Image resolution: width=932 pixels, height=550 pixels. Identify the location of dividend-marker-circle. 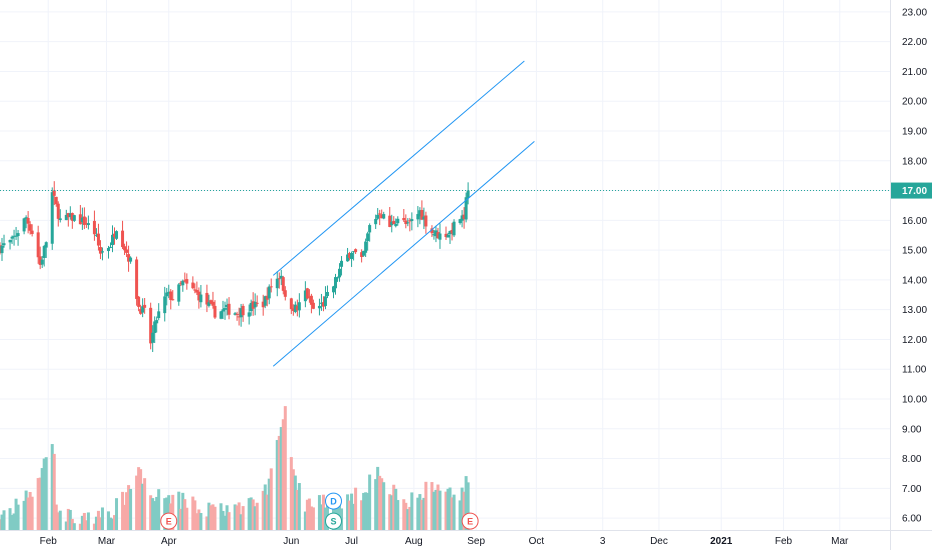
(333, 501).